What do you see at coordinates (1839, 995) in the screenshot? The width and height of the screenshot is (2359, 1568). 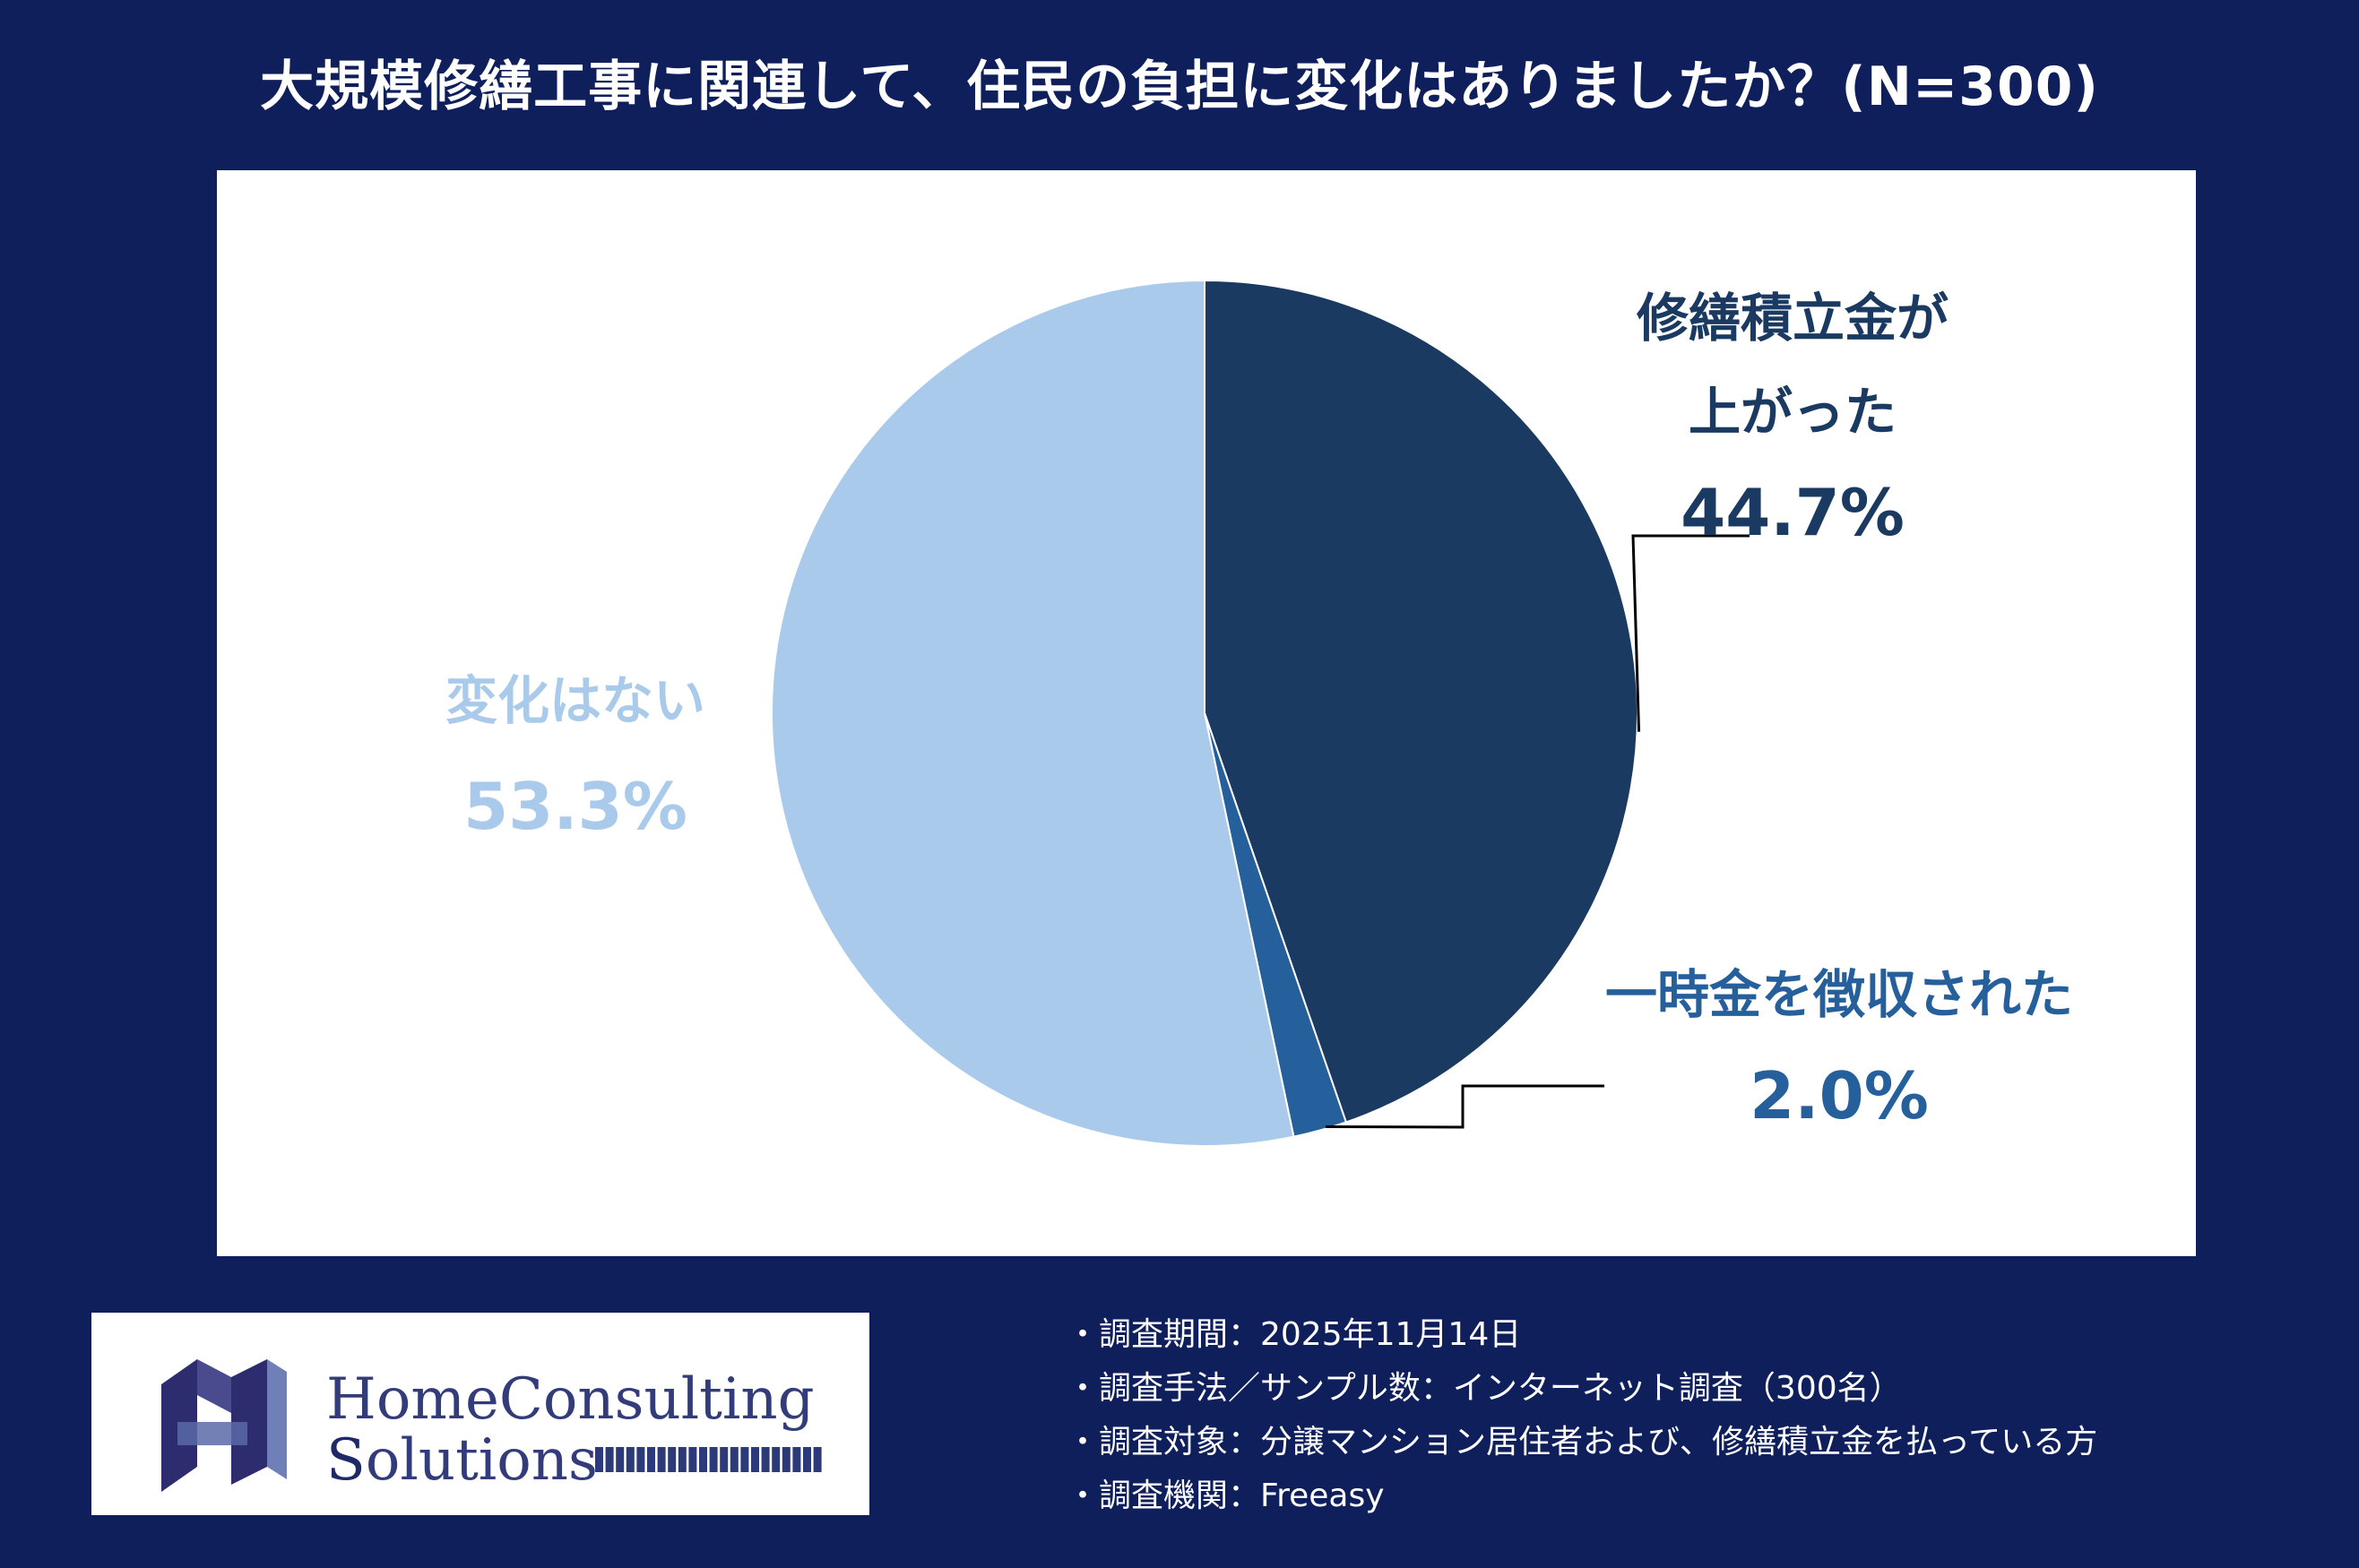 I see `label-slice-1-line-0: 一時金を徴収された` at bounding box center [1839, 995].